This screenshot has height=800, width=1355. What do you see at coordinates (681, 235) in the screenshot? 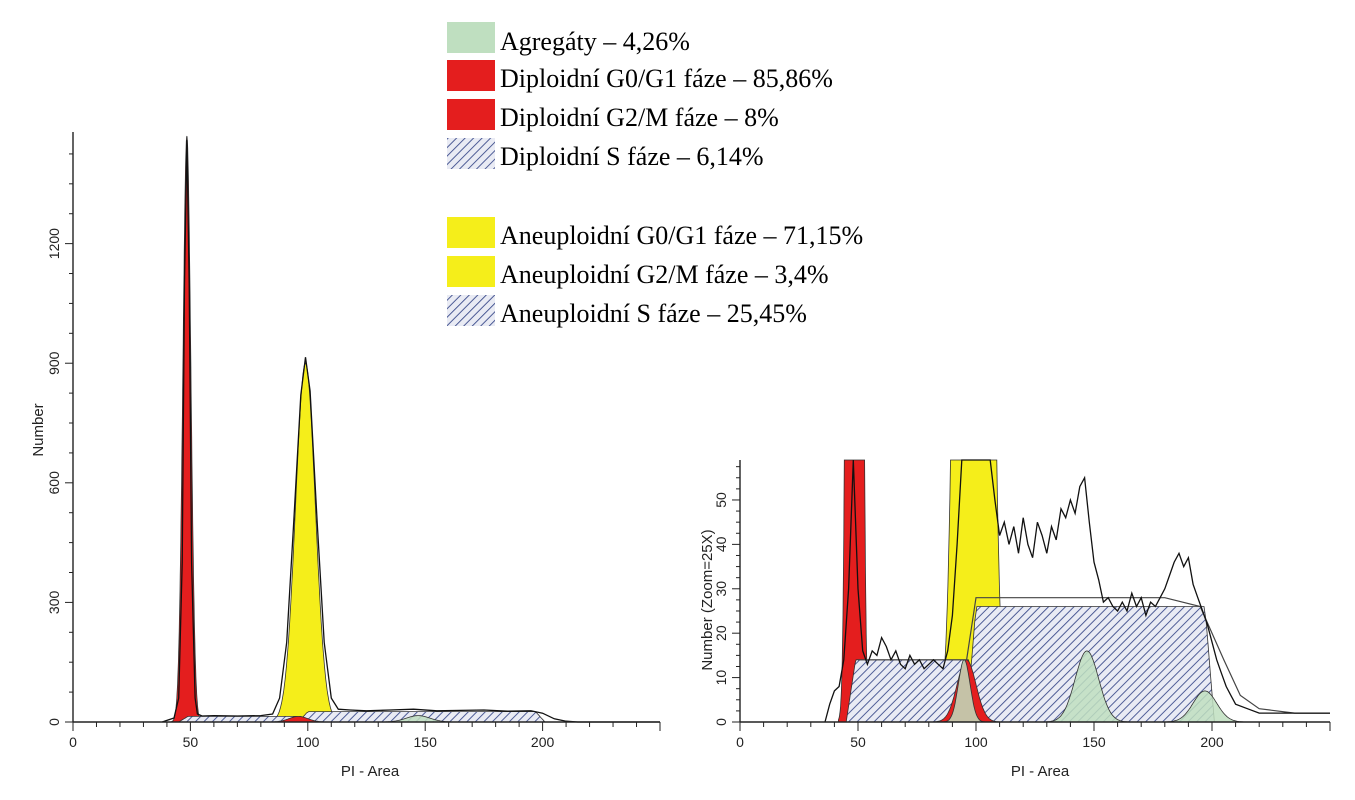
I see `legend-label-aneuploid-g0g1: Aneuploidní G0/G1 fáze – 71,15%` at bounding box center [681, 235].